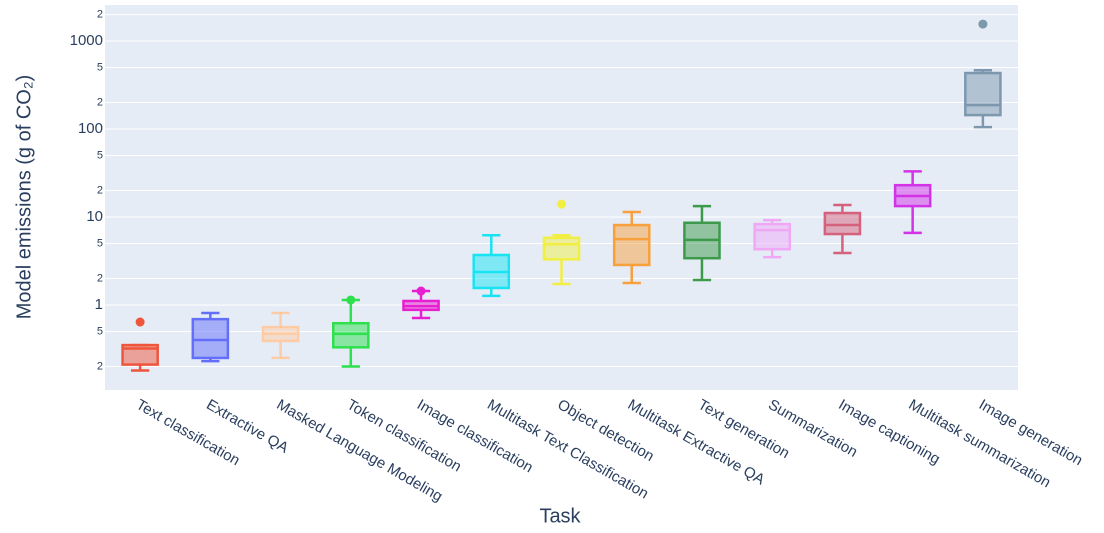  Describe the element at coordinates (90, 128) in the screenshot. I see `y-tick-label: 100` at that location.